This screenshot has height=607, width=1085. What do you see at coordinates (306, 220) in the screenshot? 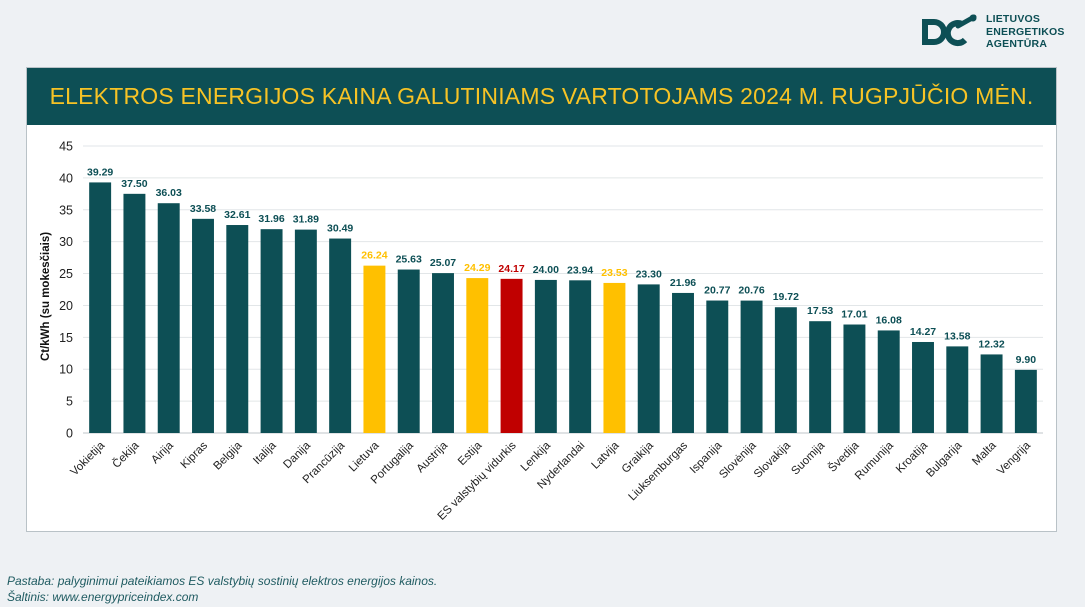
I see `data-label: 31.89` at bounding box center [306, 220].